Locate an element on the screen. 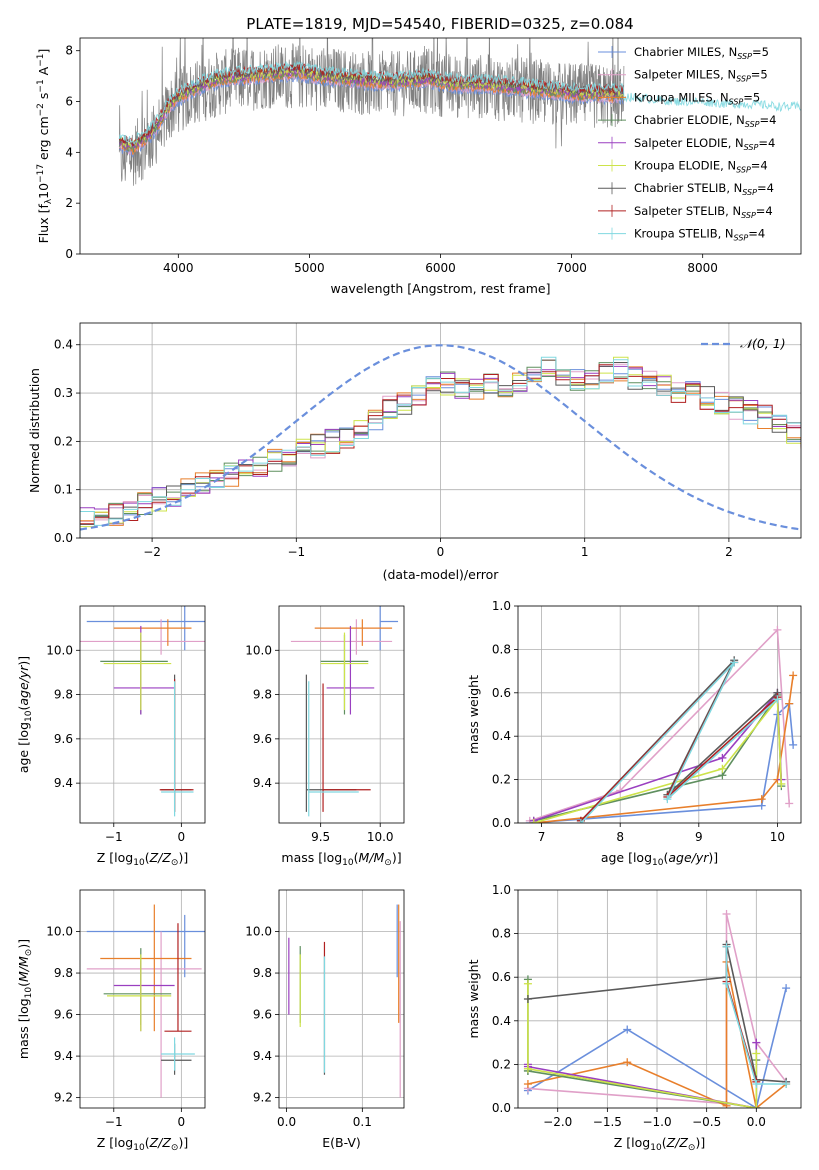 The image size is (819, 1170). age_vs_Z-frame is located at coordinates (142, 714).